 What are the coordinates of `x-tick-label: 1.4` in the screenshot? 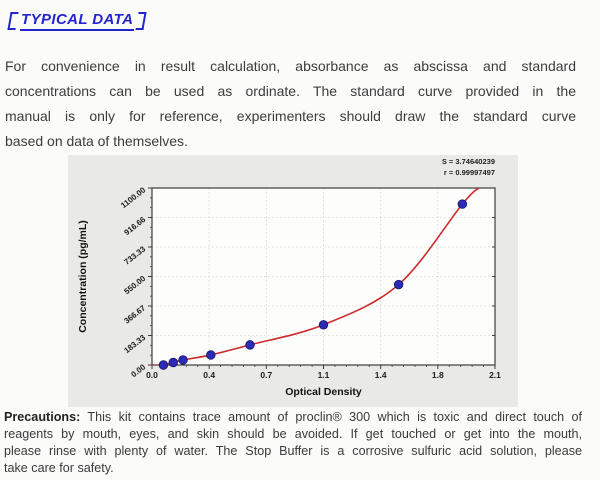 It's located at (381, 375).